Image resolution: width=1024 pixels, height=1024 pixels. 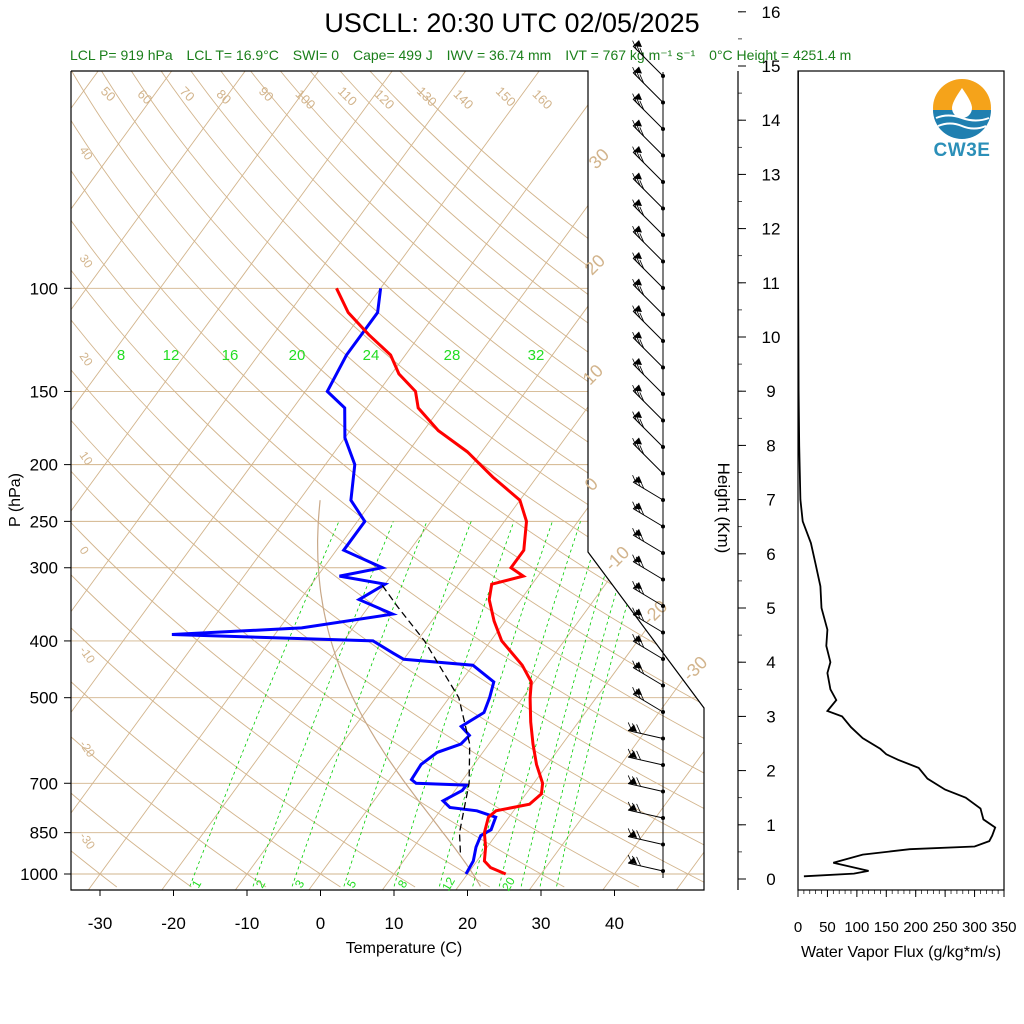 What do you see at coordinates (770, 771) in the screenshot?
I see `height-tick-label: 2` at bounding box center [770, 771].